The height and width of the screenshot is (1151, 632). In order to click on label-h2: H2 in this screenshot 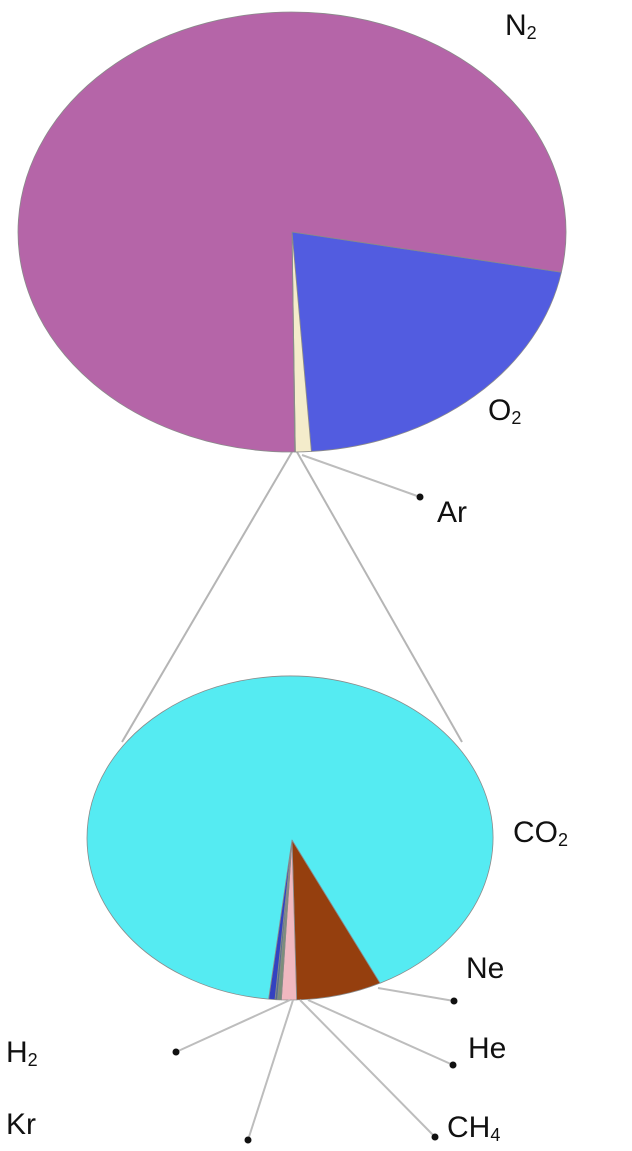, I will do `click(22, 1053)`.